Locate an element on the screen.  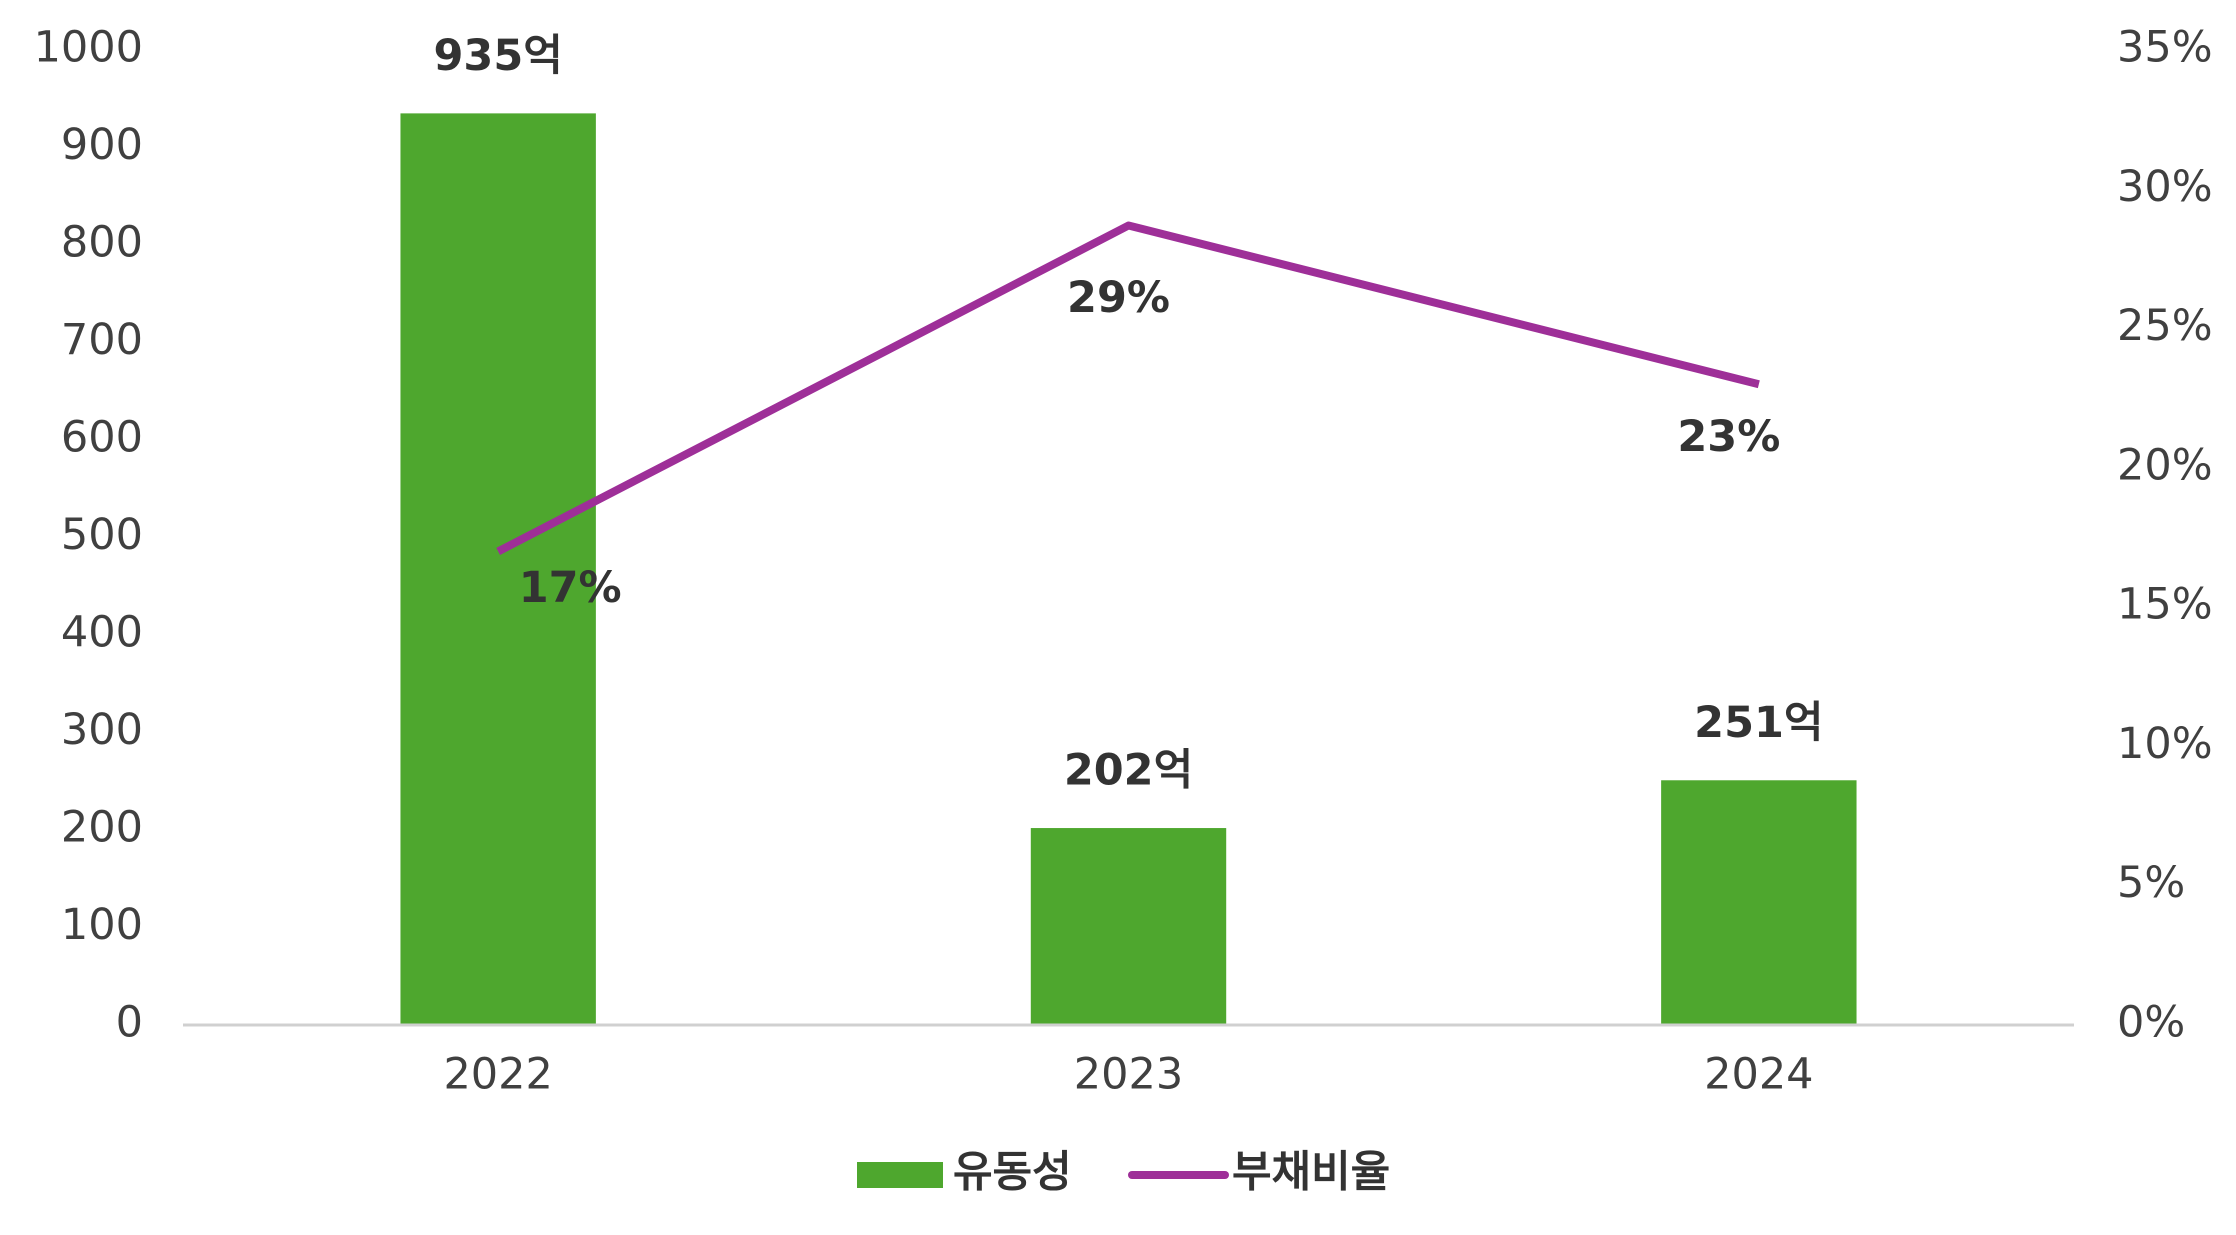
y-tick-label: 800 is located at coordinates (102, 243).